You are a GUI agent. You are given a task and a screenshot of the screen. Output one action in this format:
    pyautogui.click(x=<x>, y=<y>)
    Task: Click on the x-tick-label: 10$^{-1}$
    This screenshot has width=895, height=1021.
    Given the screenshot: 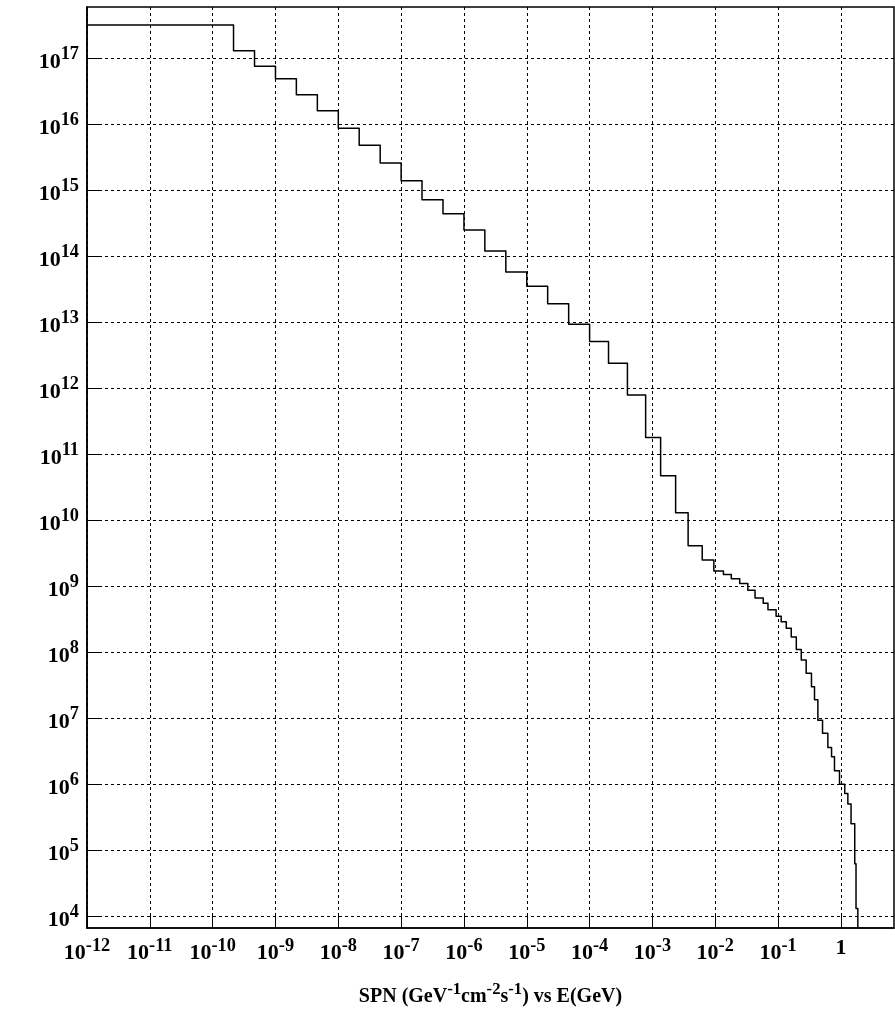 What is the action you would take?
    pyautogui.click(x=778, y=950)
    